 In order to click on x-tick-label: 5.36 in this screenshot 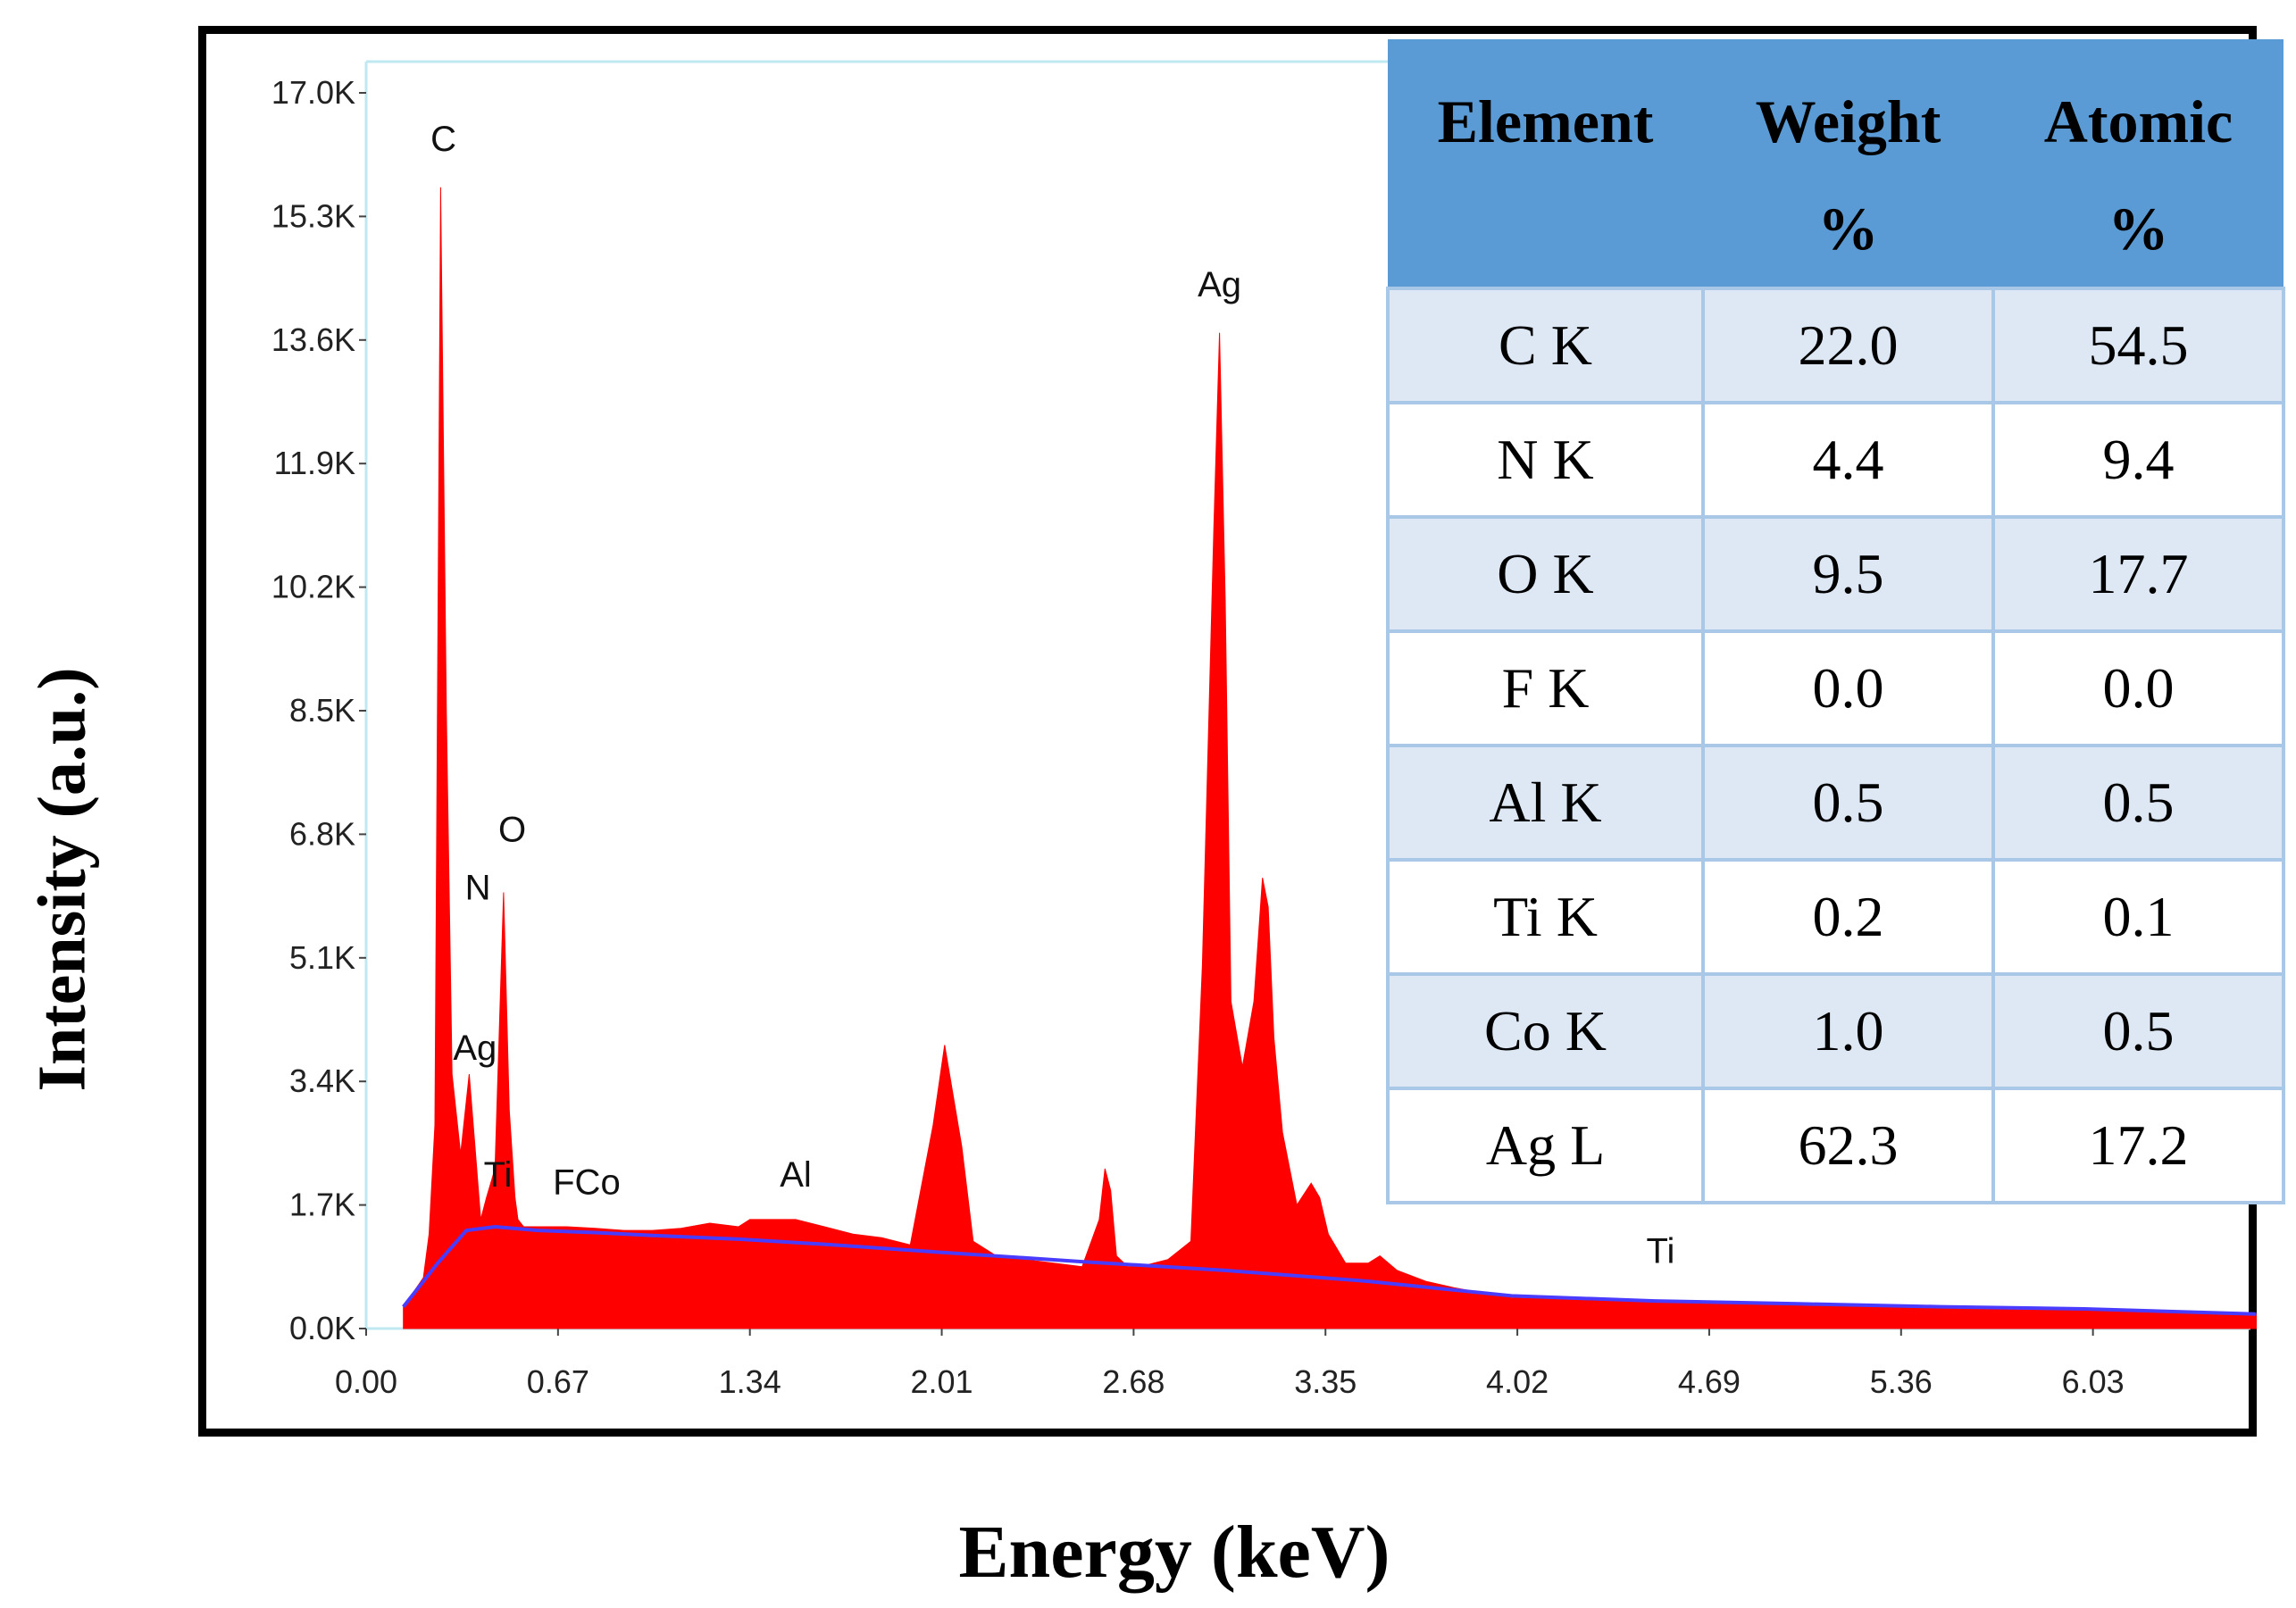, I will do `click(1901, 1381)`.